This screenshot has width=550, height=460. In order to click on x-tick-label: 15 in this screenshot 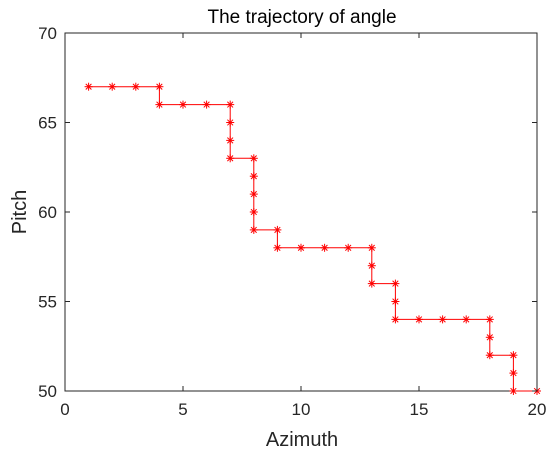, I will do `click(419, 409)`.